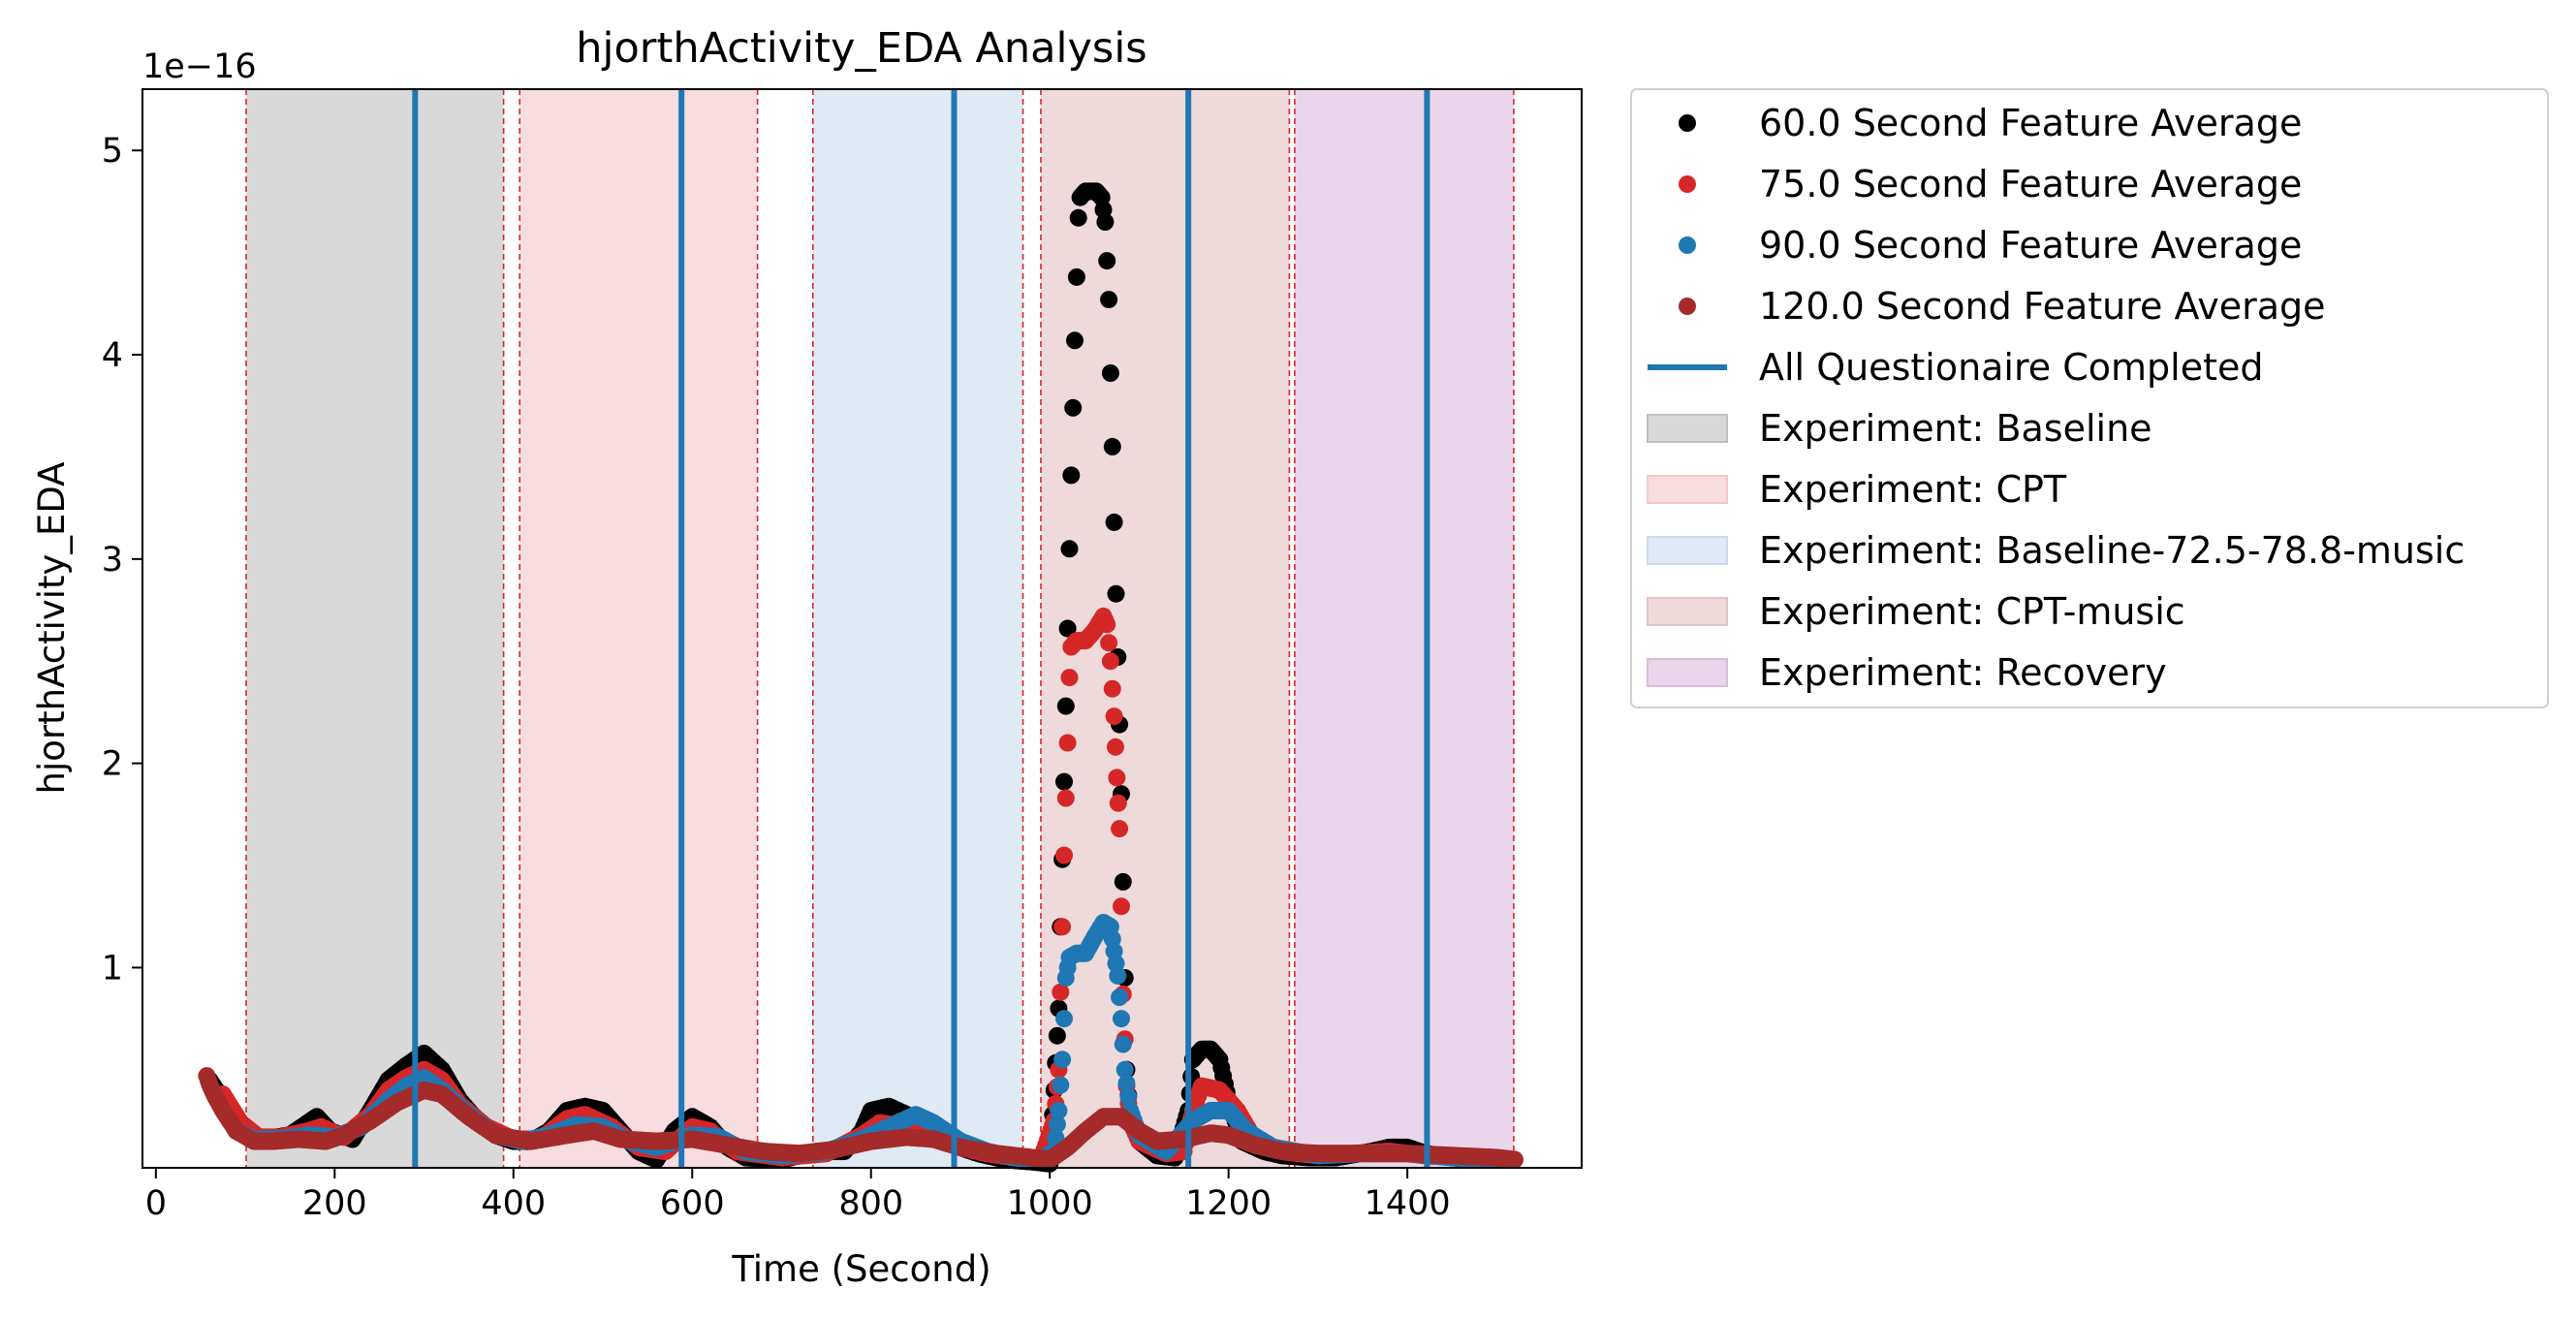 The width and height of the screenshot is (2576, 1319). Describe the element at coordinates (334, 1203) in the screenshot. I see `x-tick-label: 200` at that location.